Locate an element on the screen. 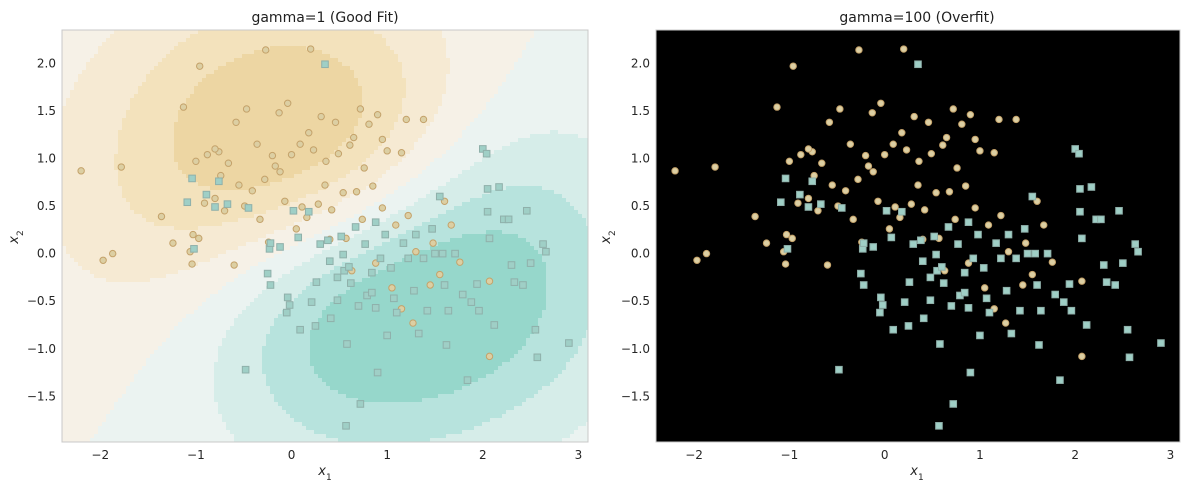  x-tick-label: 1 is located at coordinates (980, 455).